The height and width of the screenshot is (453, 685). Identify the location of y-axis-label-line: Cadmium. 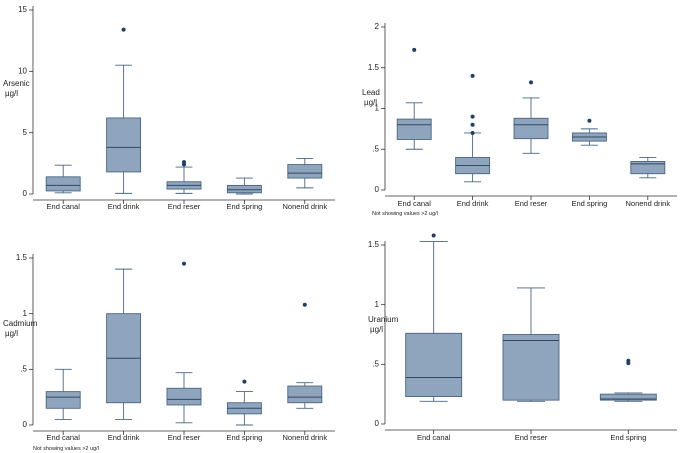
(20, 323).